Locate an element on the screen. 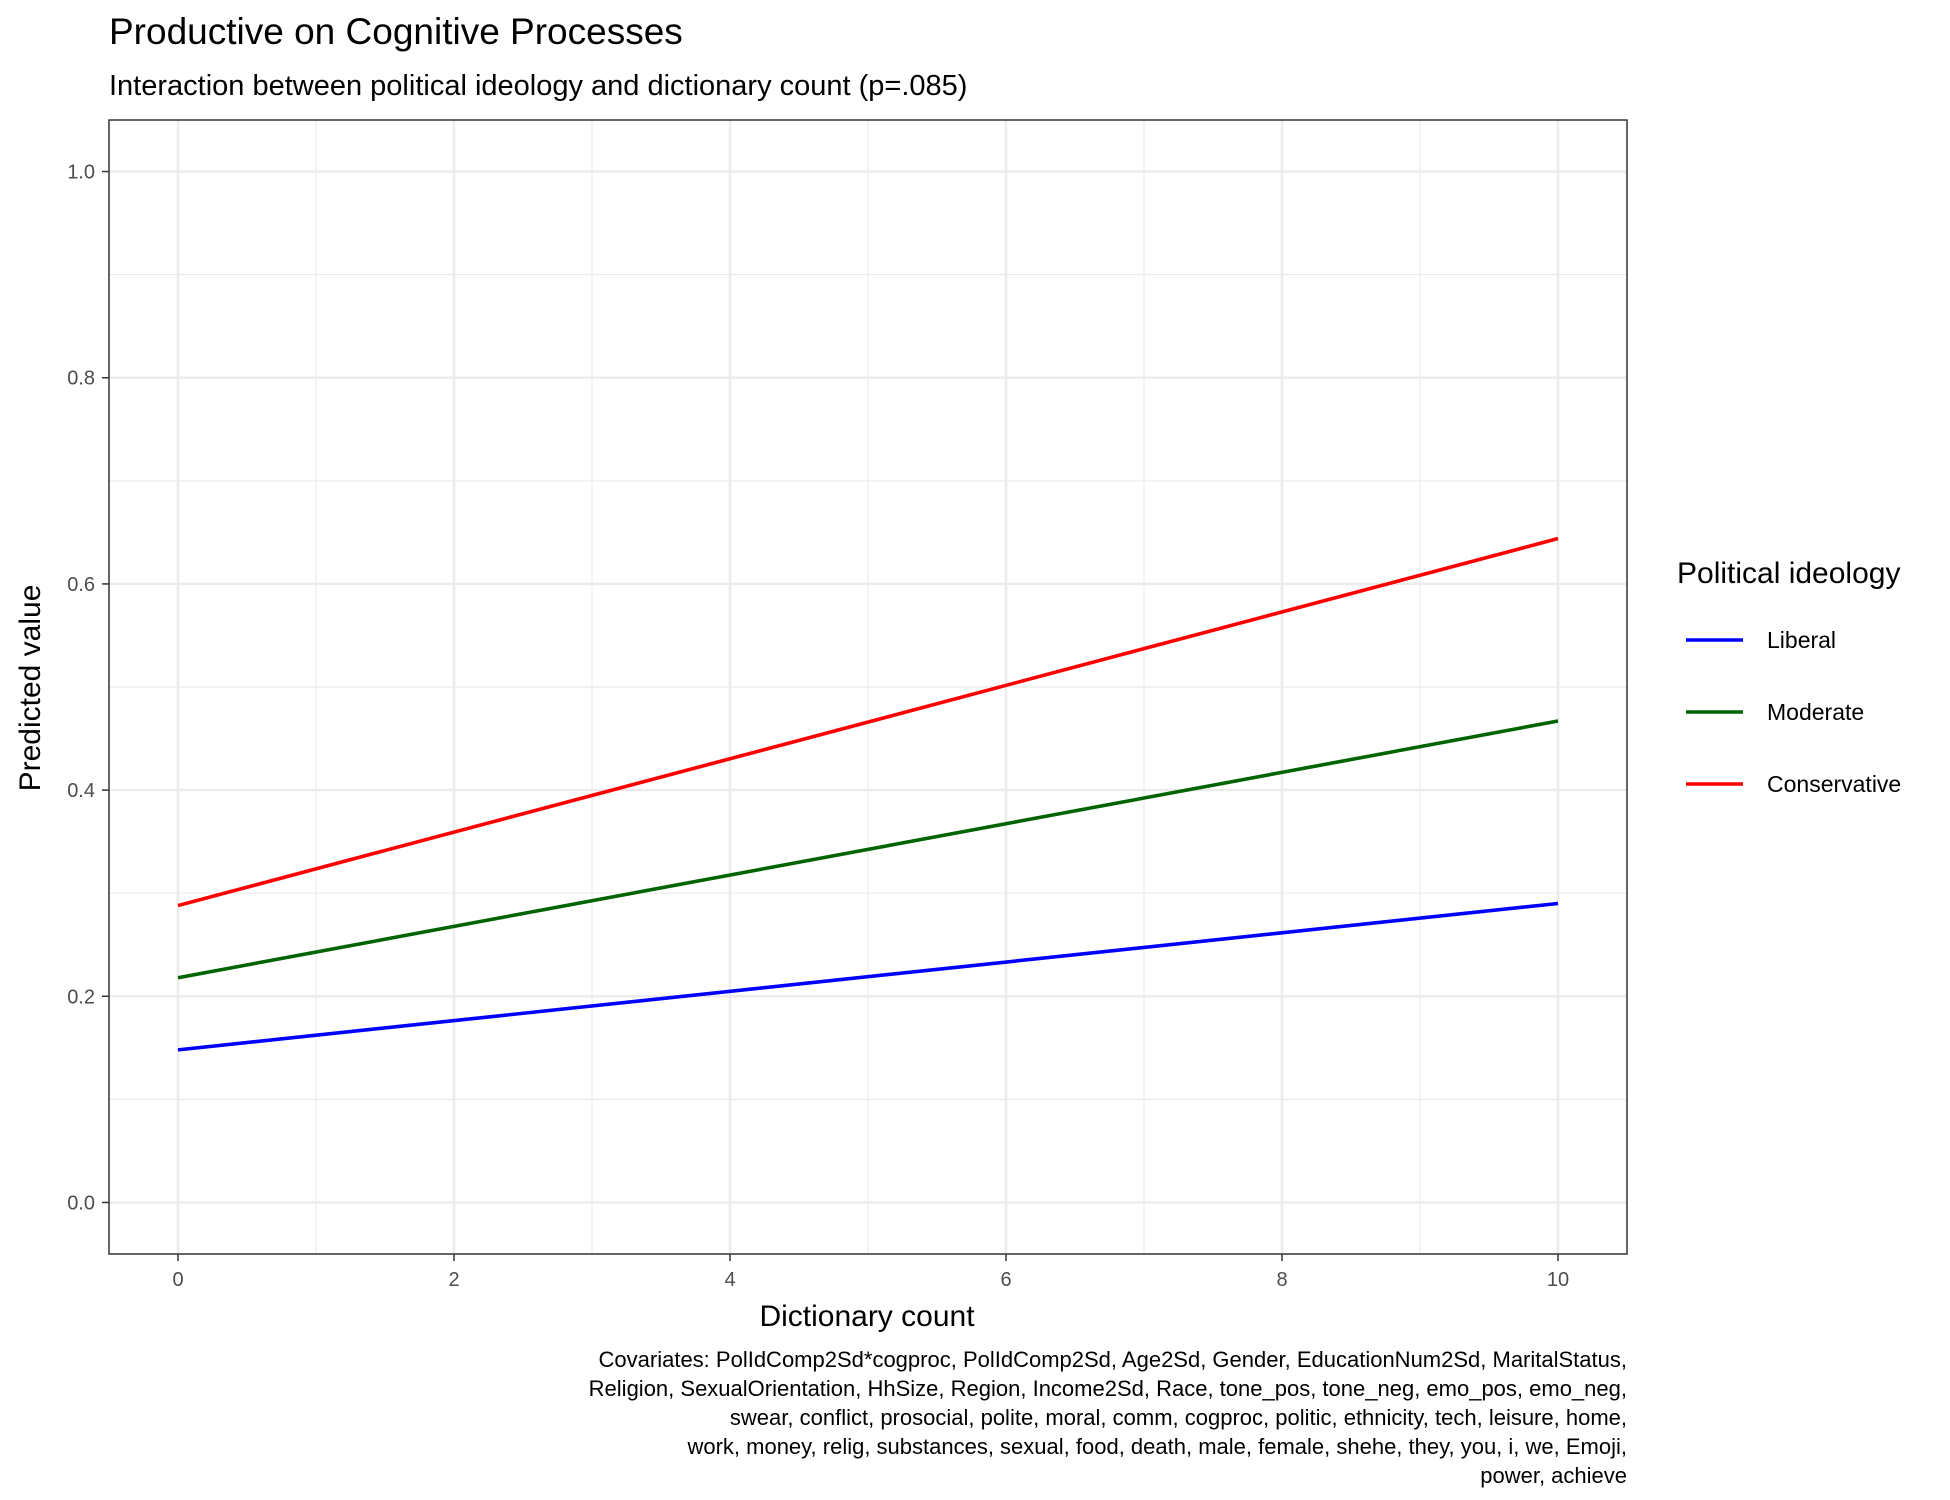 This screenshot has width=1950, height=1500. x-axis-ticks: 0 2 4 6 8 10 is located at coordinates (870, 1272).